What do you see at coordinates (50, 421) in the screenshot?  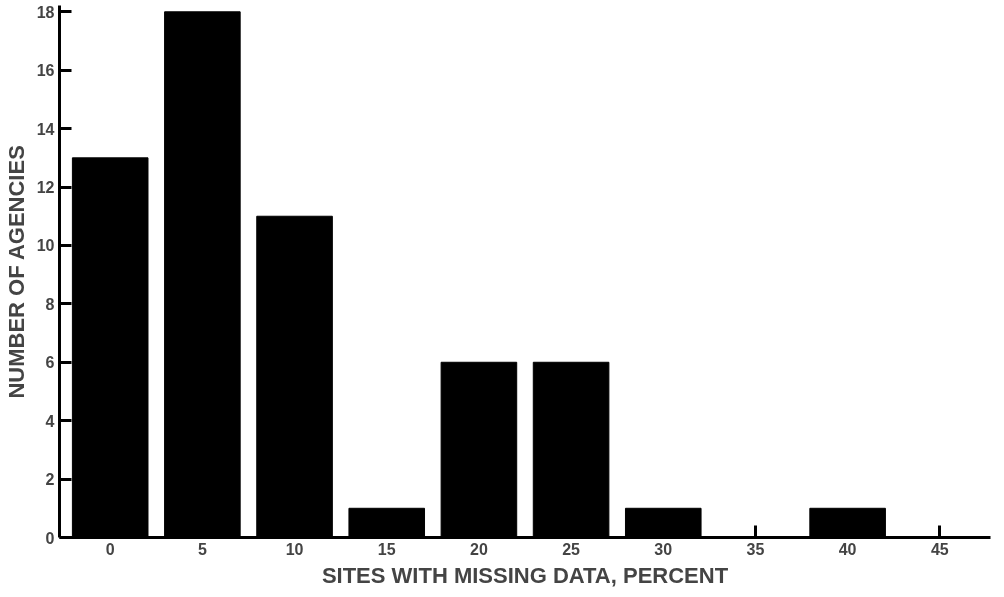 I see `y-tick-label: 4` at bounding box center [50, 421].